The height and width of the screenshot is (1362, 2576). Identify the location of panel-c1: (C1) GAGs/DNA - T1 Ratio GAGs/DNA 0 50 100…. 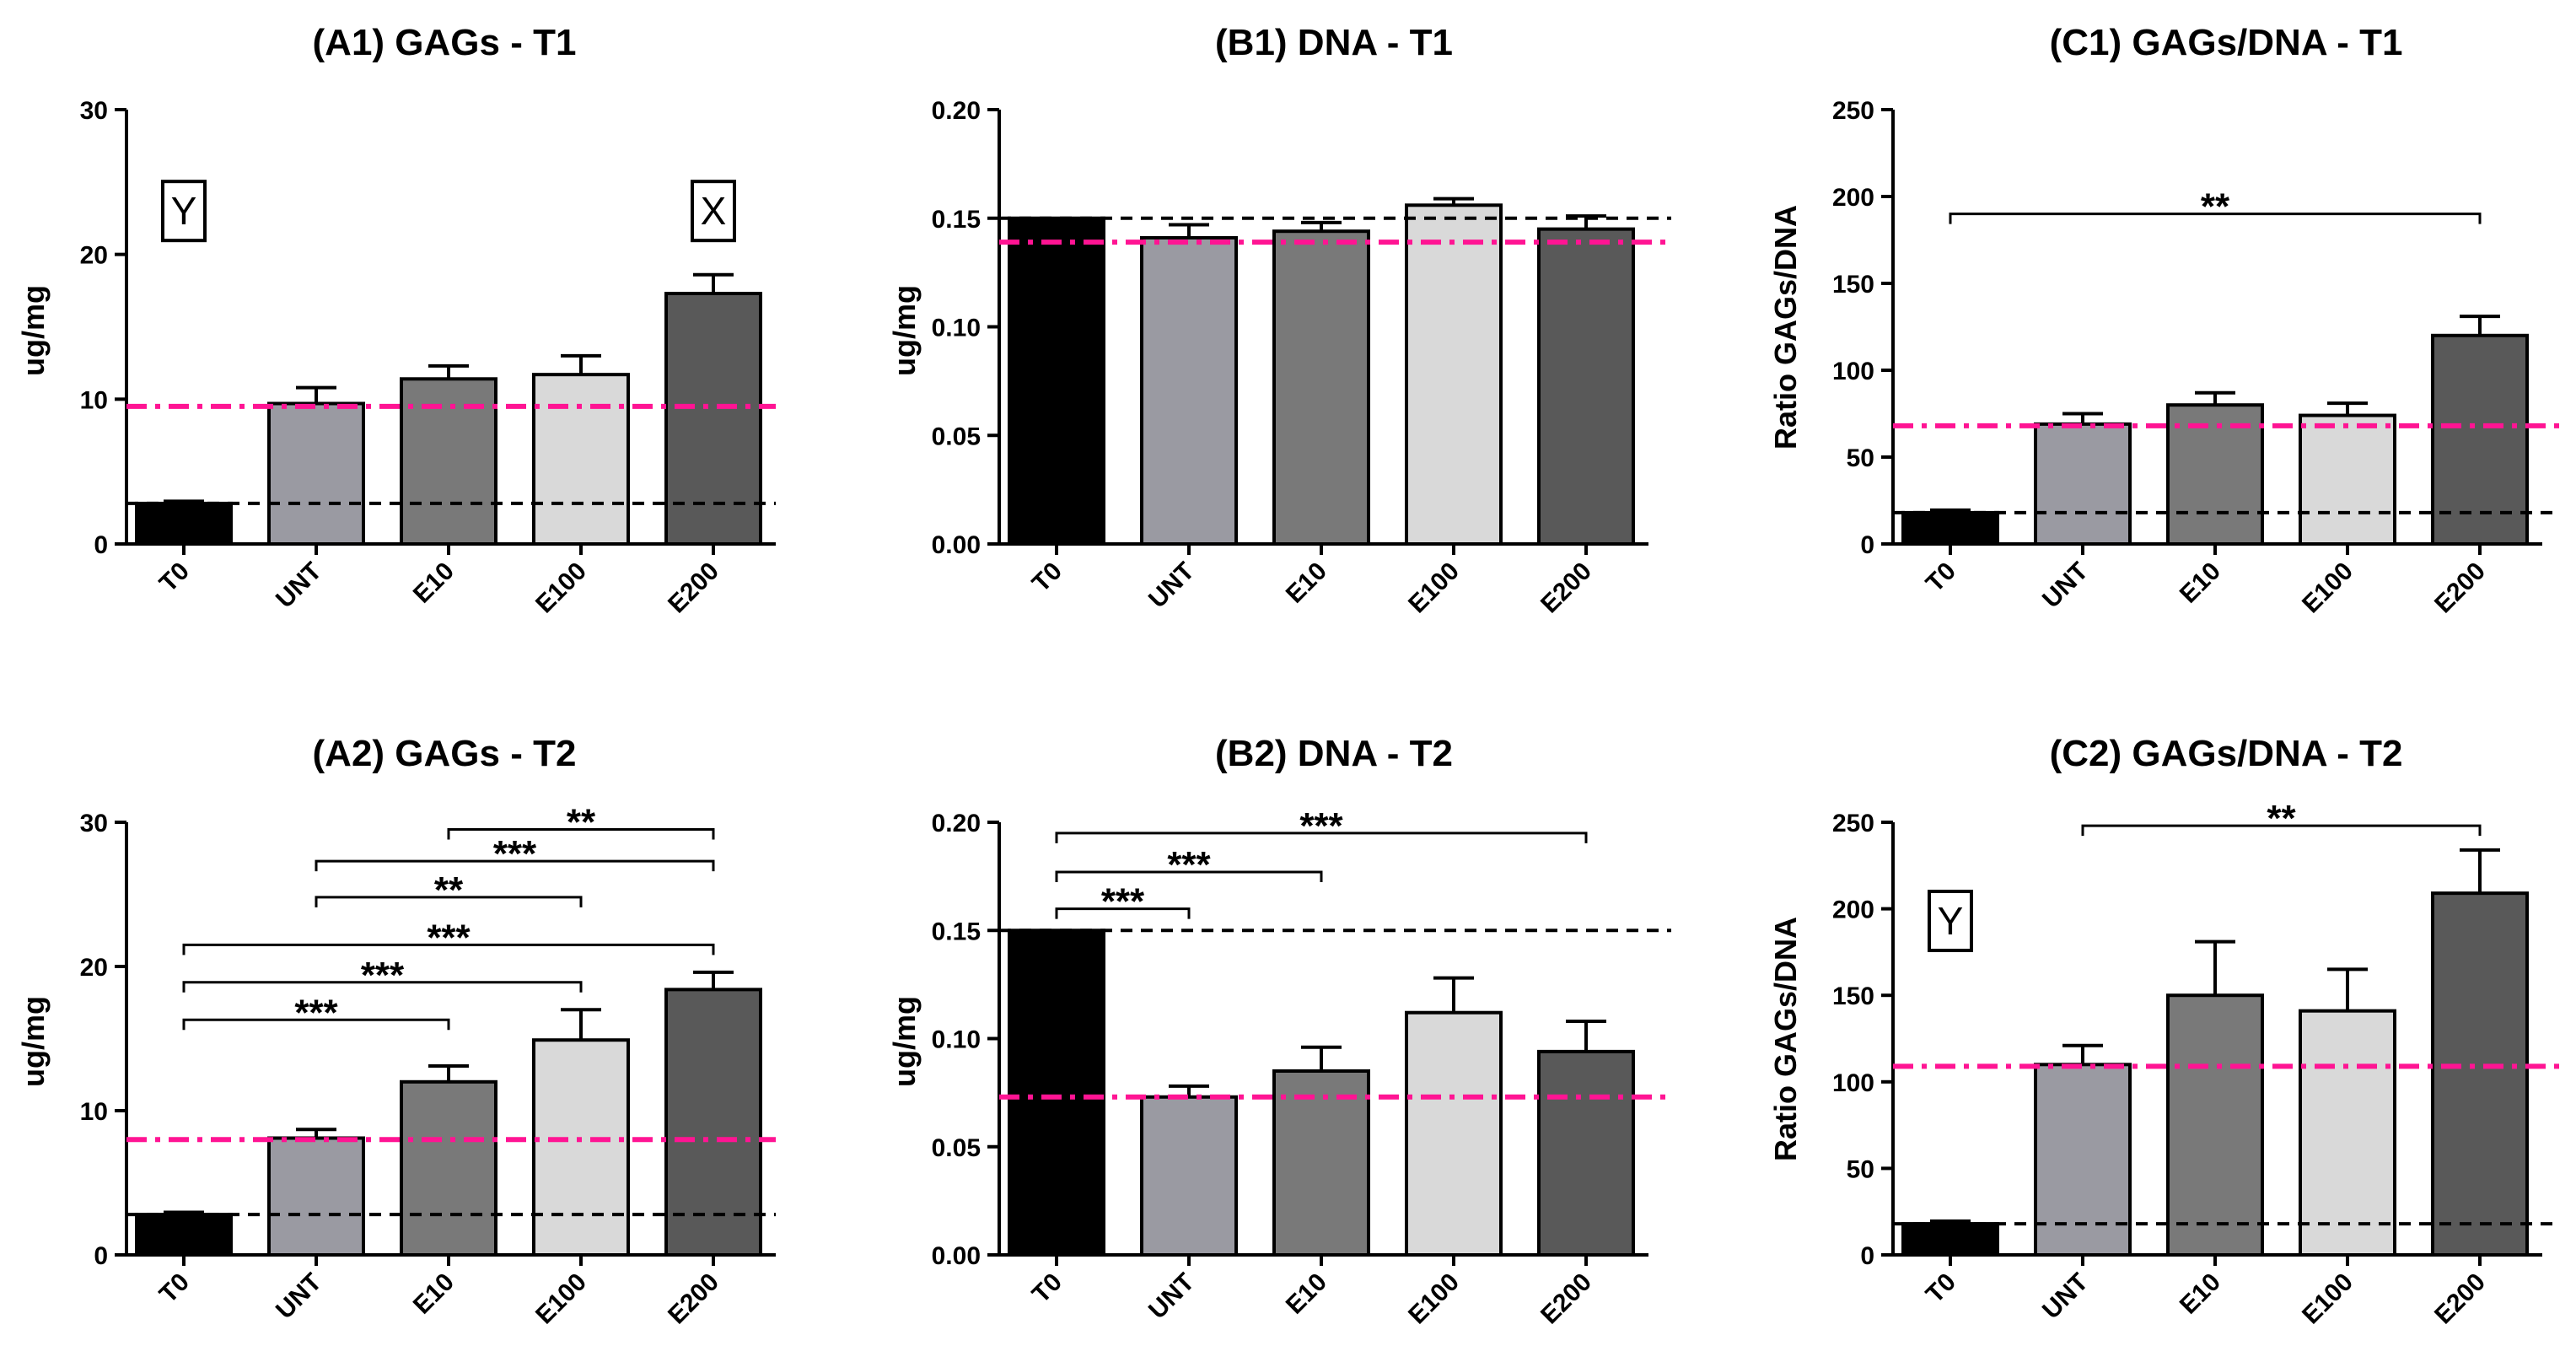
(2163, 320).